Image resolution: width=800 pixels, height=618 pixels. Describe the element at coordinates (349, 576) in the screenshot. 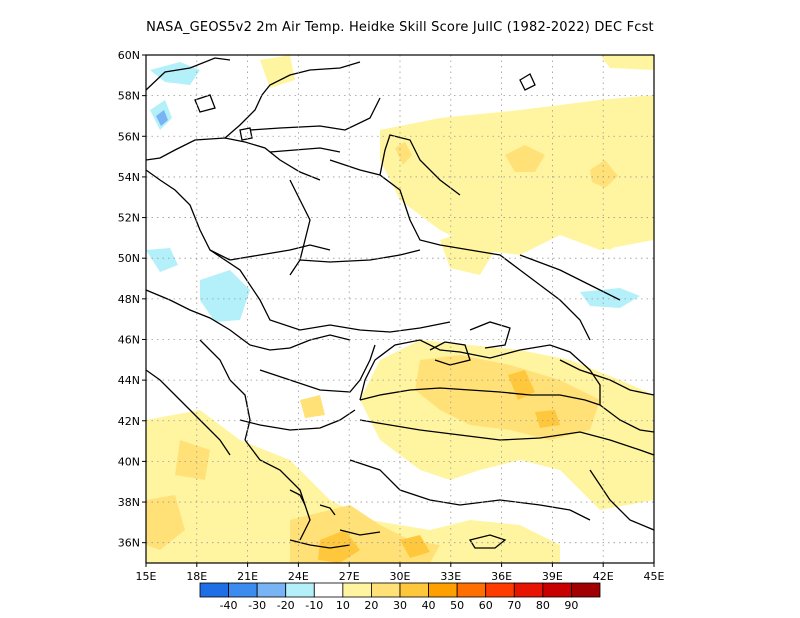

I see `lon-tick-label: 27E` at that location.